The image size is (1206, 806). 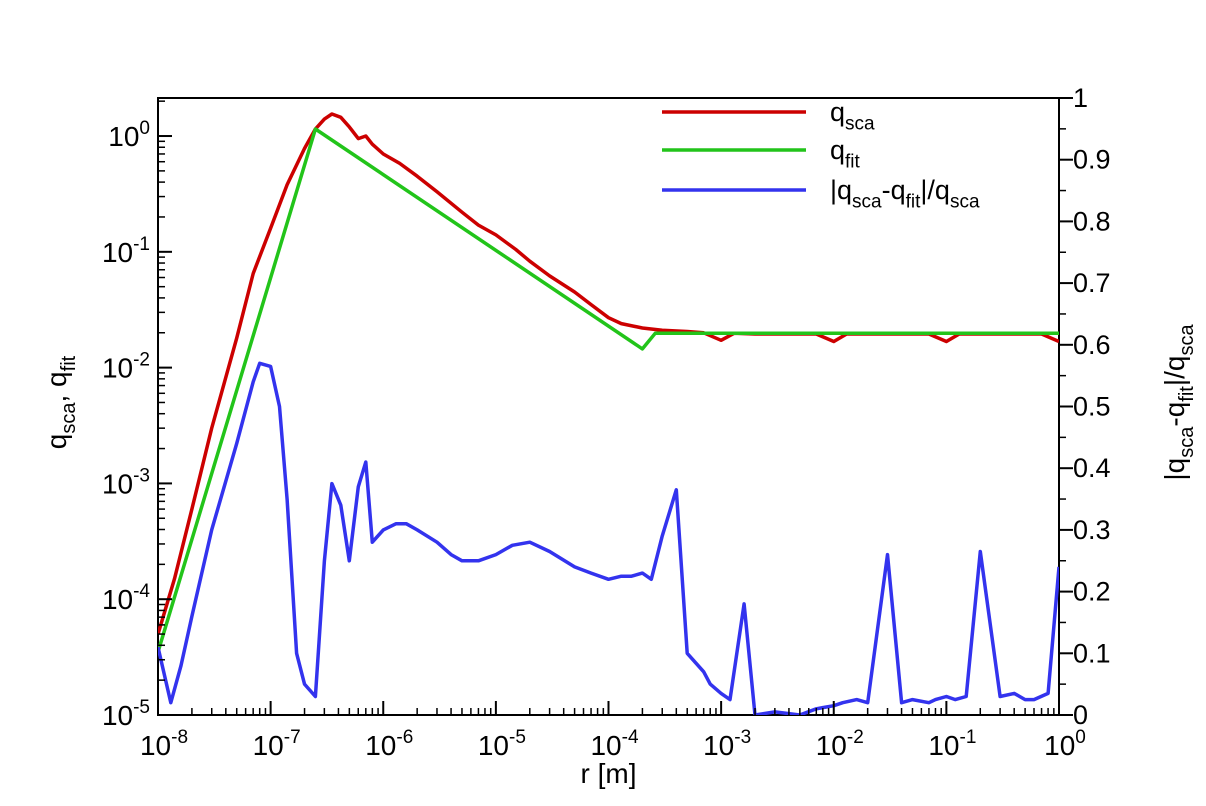 What do you see at coordinates (609, 773) in the screenshot?
I see `x-axis-title: r [m]` at bounding box center [609, 773].